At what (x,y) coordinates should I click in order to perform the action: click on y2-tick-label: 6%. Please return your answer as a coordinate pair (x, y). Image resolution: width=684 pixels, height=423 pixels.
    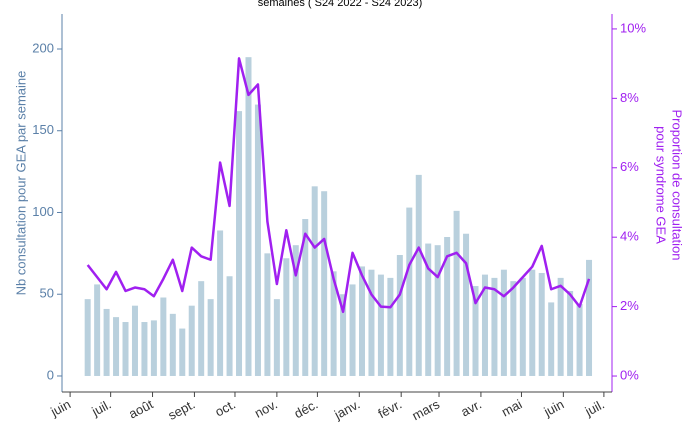
    Looking at the image, I should click on (629, 166).